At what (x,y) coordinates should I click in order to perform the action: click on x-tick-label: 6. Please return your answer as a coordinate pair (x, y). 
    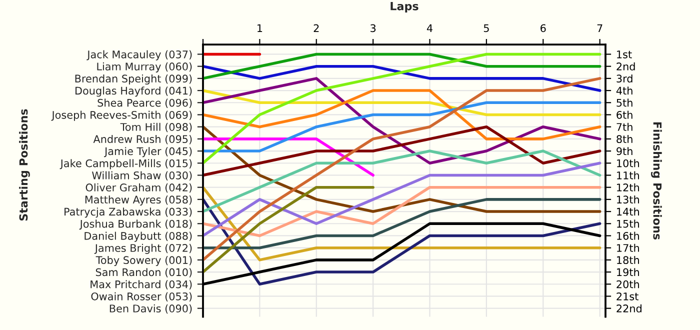
    Looking at the image, I should click on (543, 28).